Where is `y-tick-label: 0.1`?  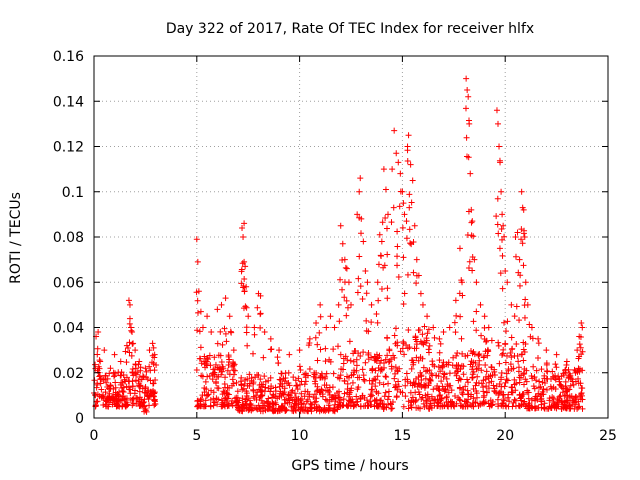
y-tick-label: 0.1 is located at coordinates (73, 193).